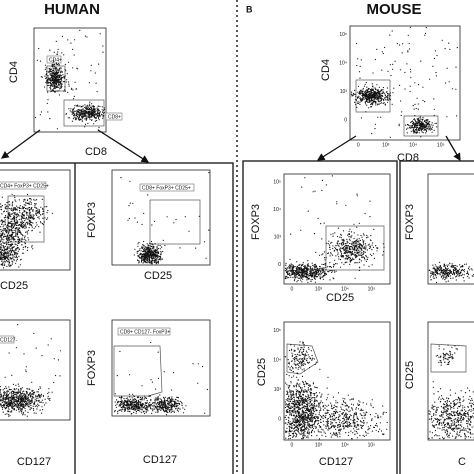  I want to click on tick-label: 10⁴, so click(345, 289).